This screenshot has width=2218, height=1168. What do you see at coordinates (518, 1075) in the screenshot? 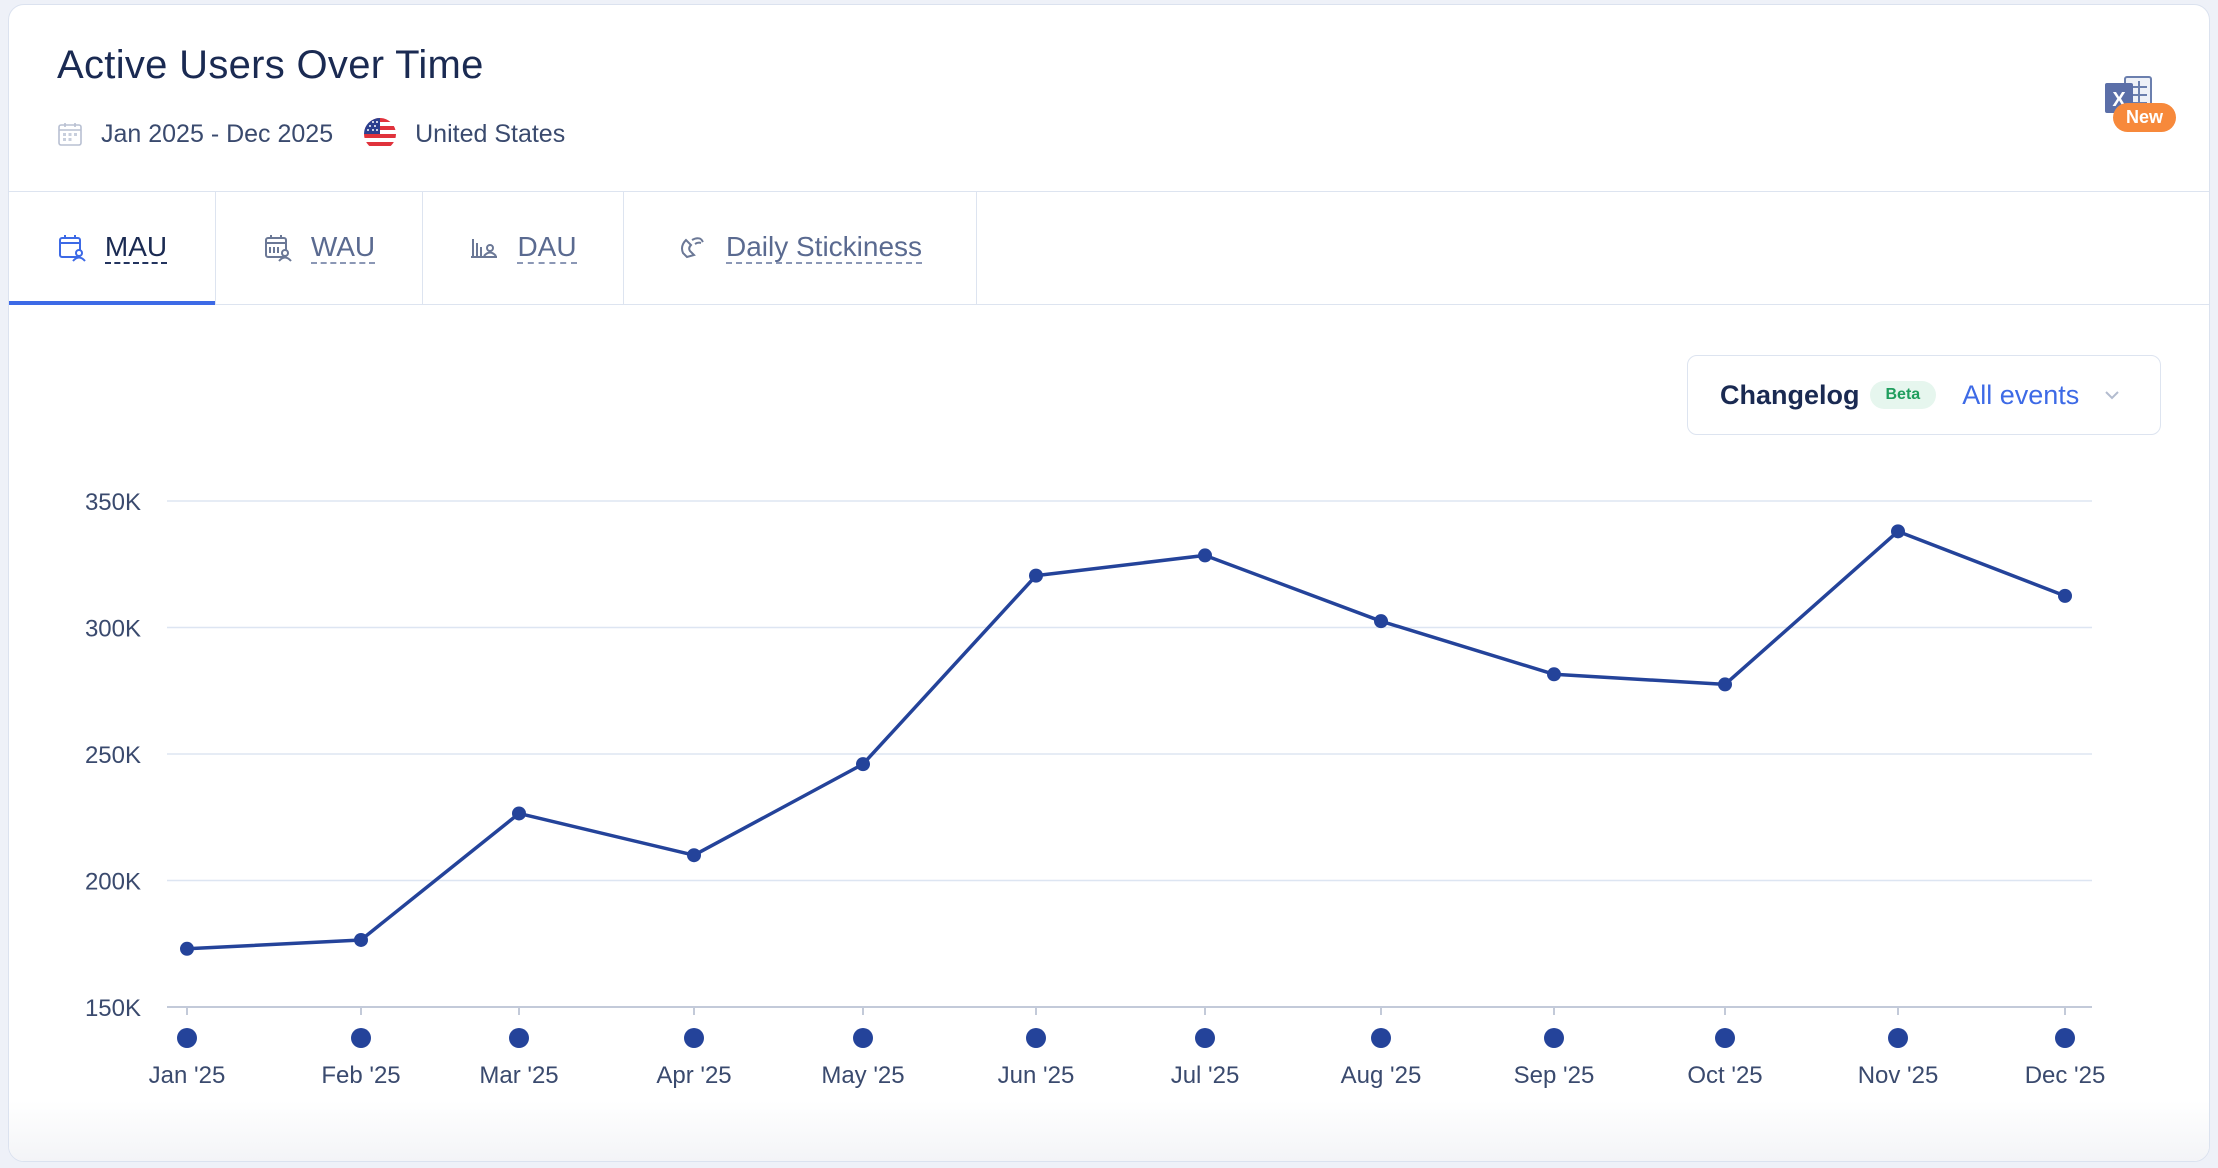
I see `x-tick-label: Mar '25` at bounding box center [518, 1075].